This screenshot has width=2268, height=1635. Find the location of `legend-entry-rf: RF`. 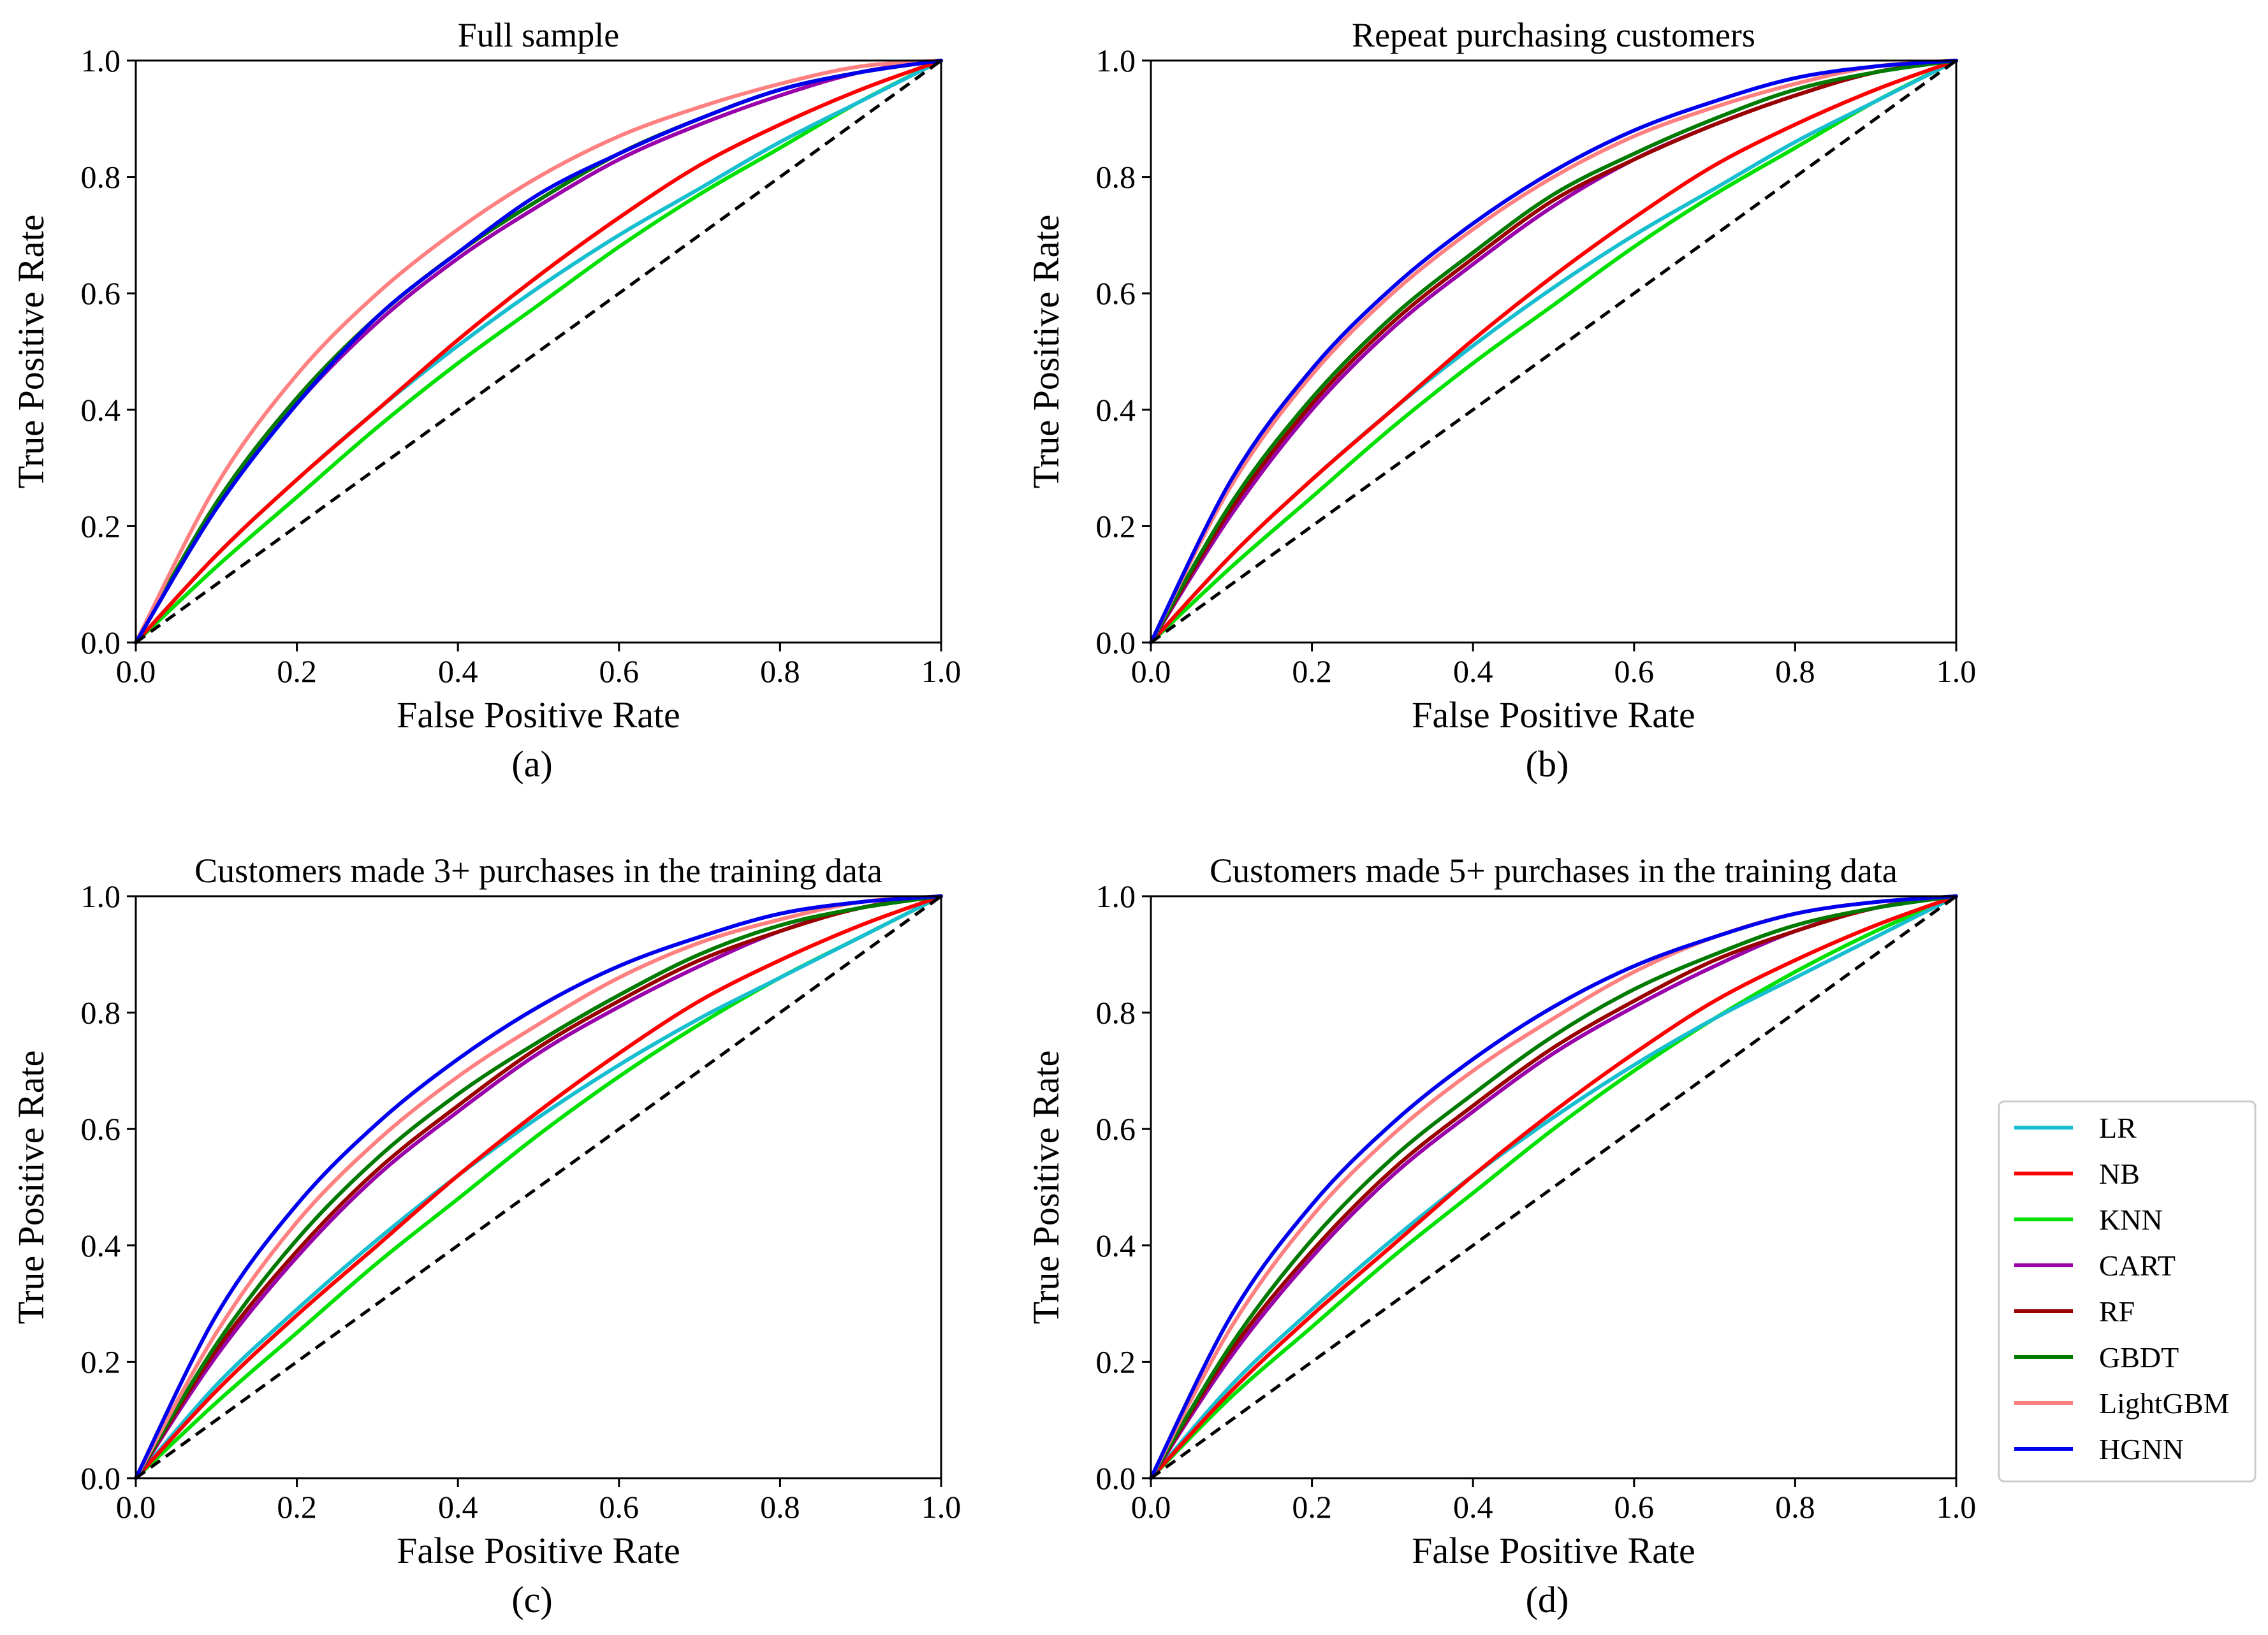

legend-entry-rf: RF is located at coordinates (2074, 1311).